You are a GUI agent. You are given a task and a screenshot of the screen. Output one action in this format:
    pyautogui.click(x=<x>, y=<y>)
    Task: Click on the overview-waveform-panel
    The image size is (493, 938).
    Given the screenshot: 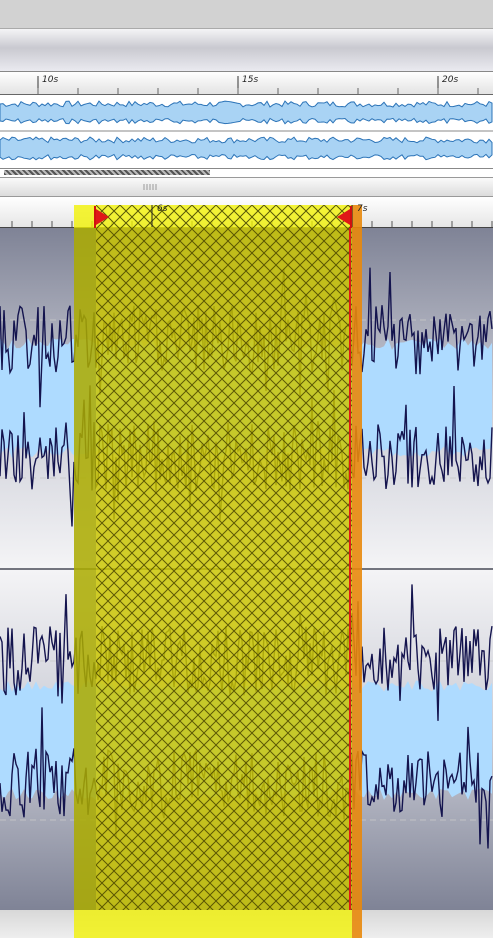 What is the action you would take?
    pyautogui.click(x=246, y=131)
    